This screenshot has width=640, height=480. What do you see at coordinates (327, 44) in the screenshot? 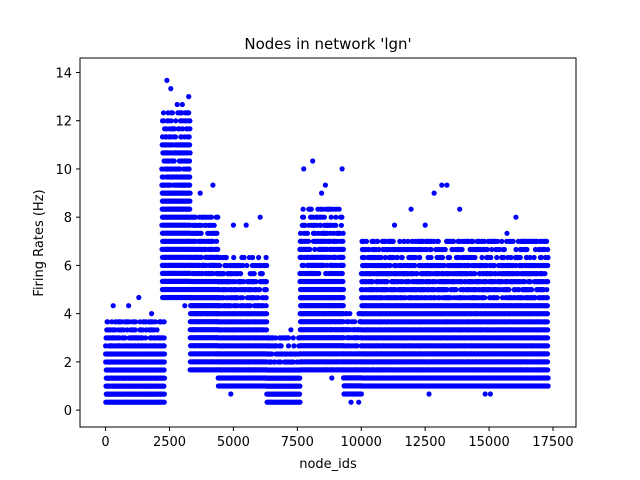
I see `chart-title: Nodes in network 'lgn'` at bounding box center [327, 44].